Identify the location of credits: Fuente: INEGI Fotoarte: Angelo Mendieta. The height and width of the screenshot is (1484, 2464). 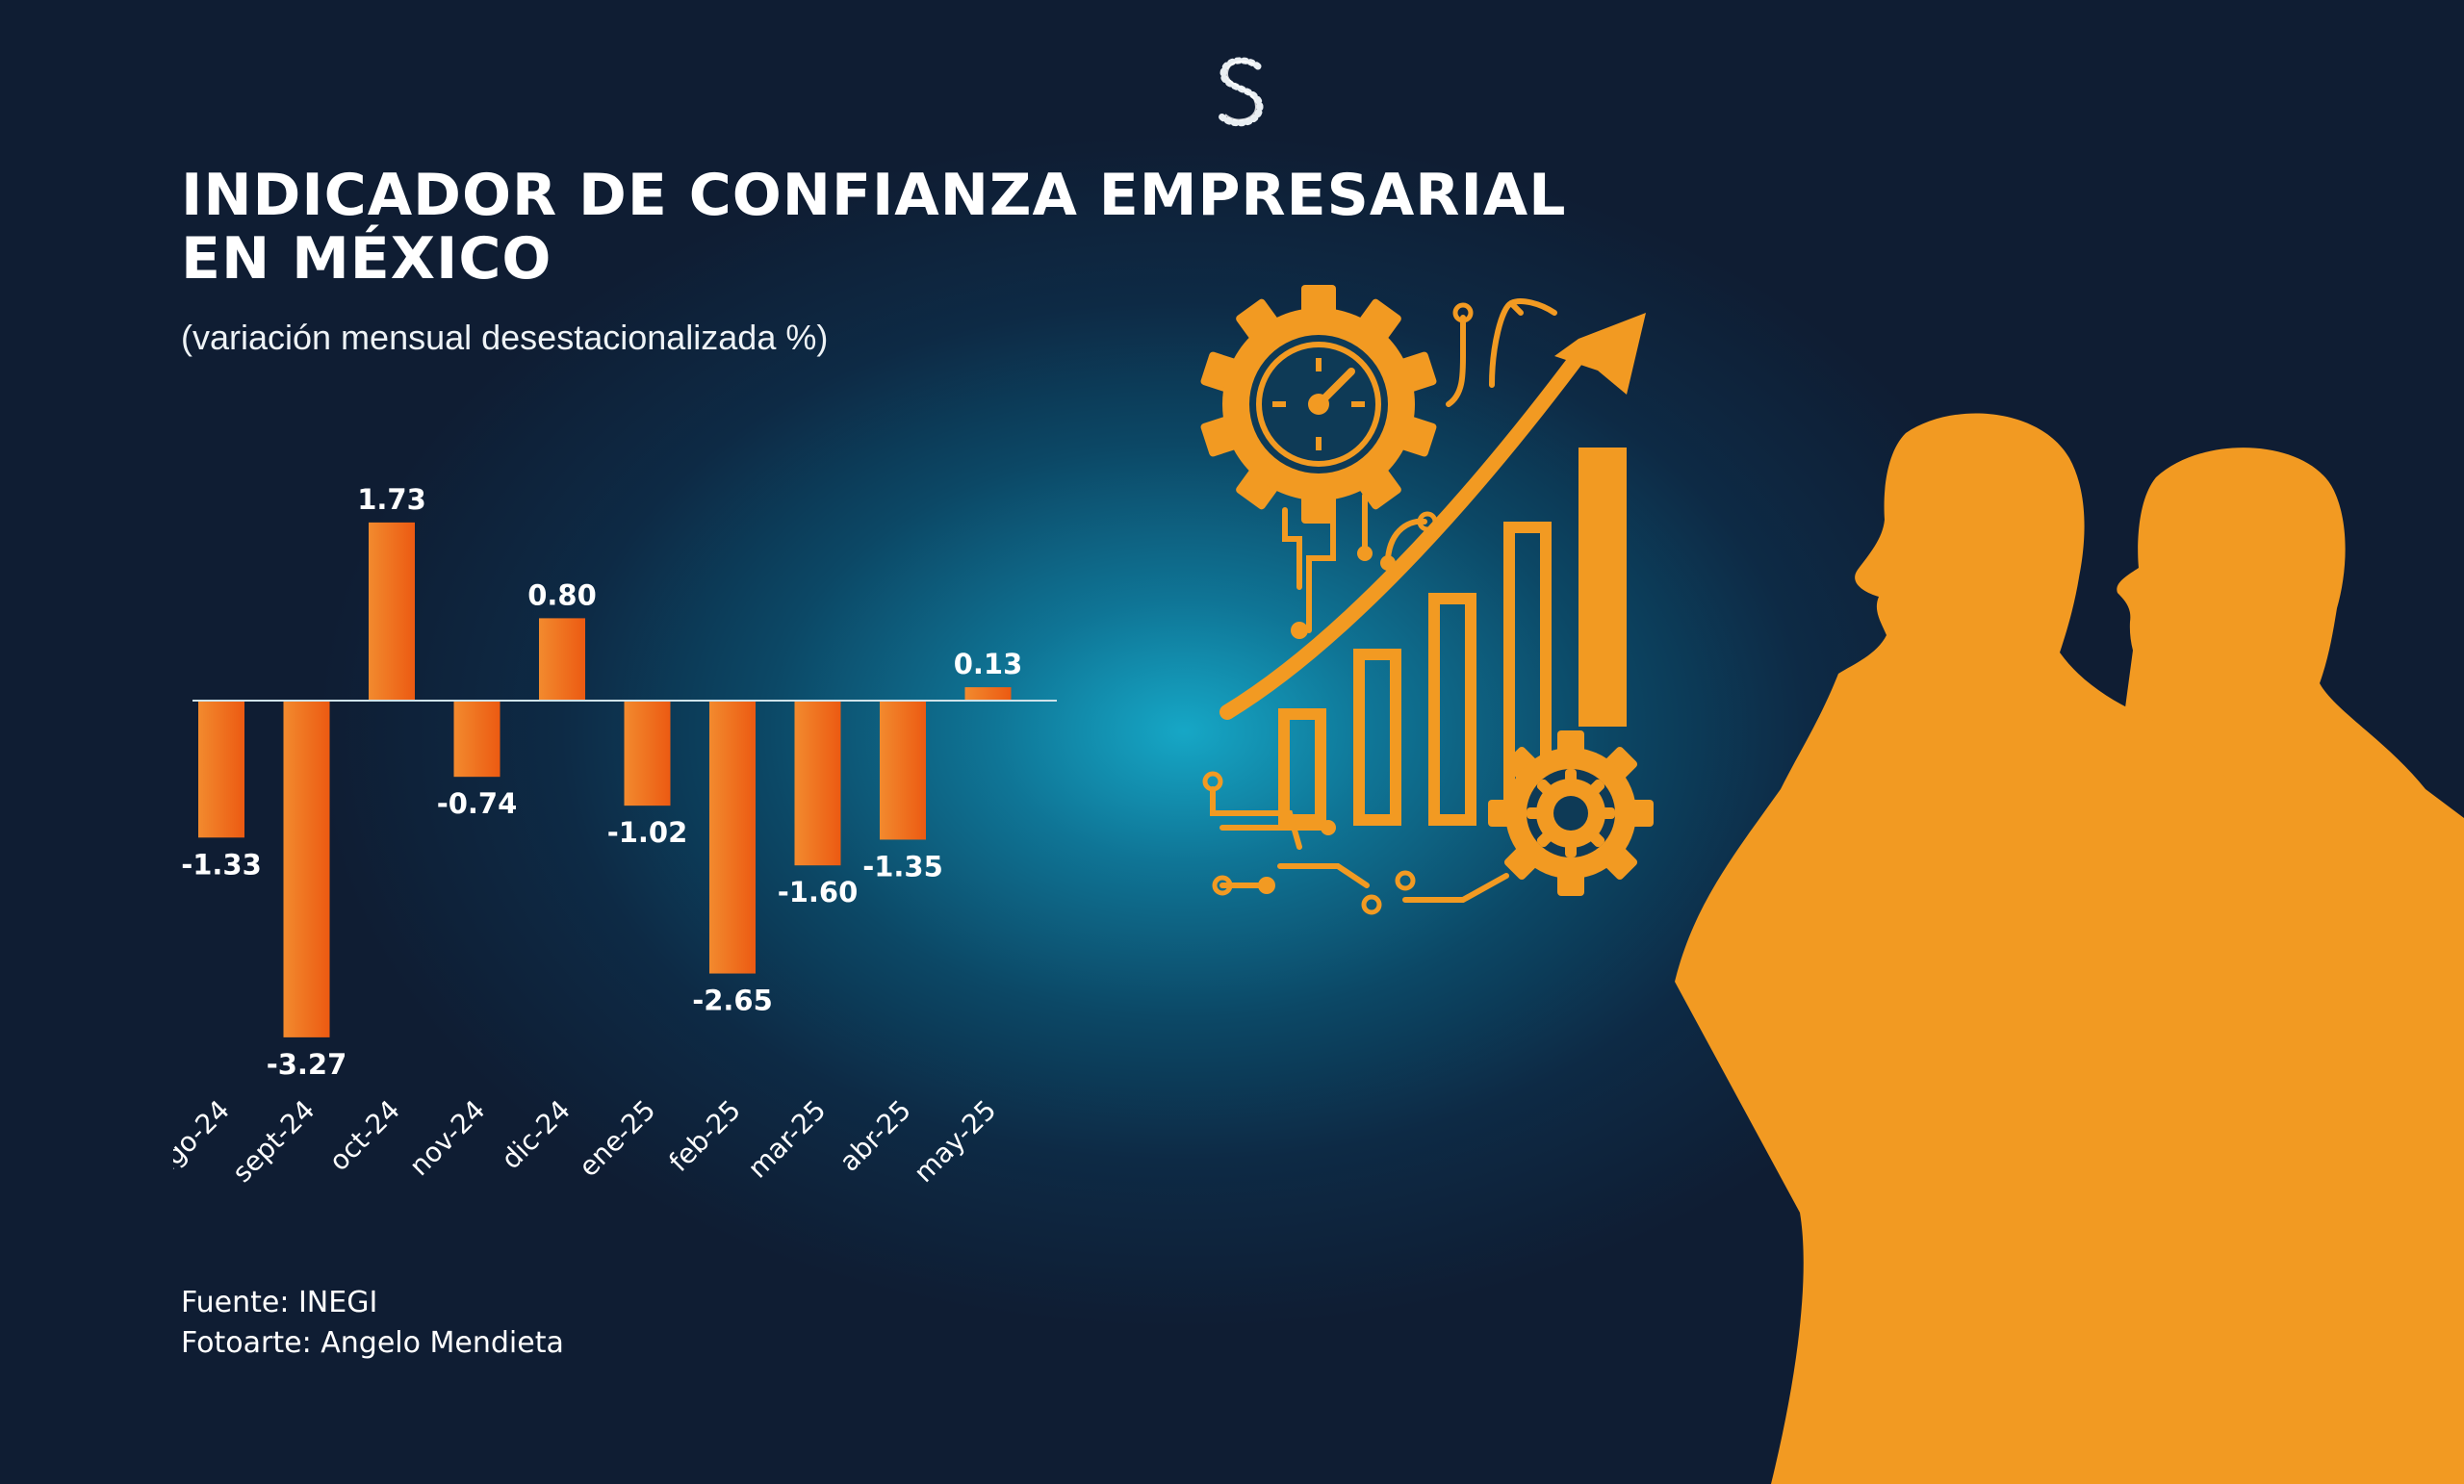
(372, 1324).